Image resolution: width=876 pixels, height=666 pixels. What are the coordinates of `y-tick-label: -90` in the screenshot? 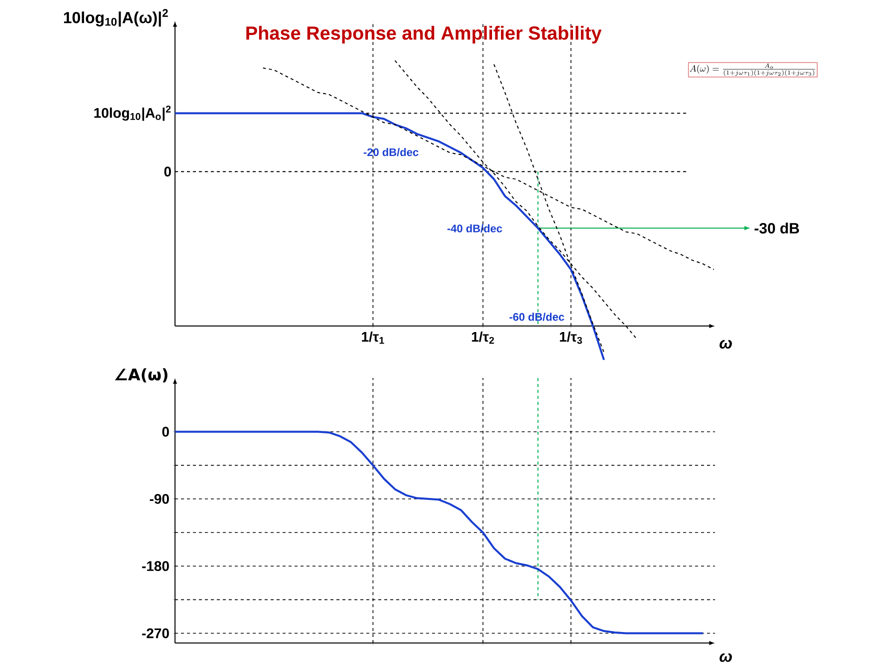 It's located at (159, 499).